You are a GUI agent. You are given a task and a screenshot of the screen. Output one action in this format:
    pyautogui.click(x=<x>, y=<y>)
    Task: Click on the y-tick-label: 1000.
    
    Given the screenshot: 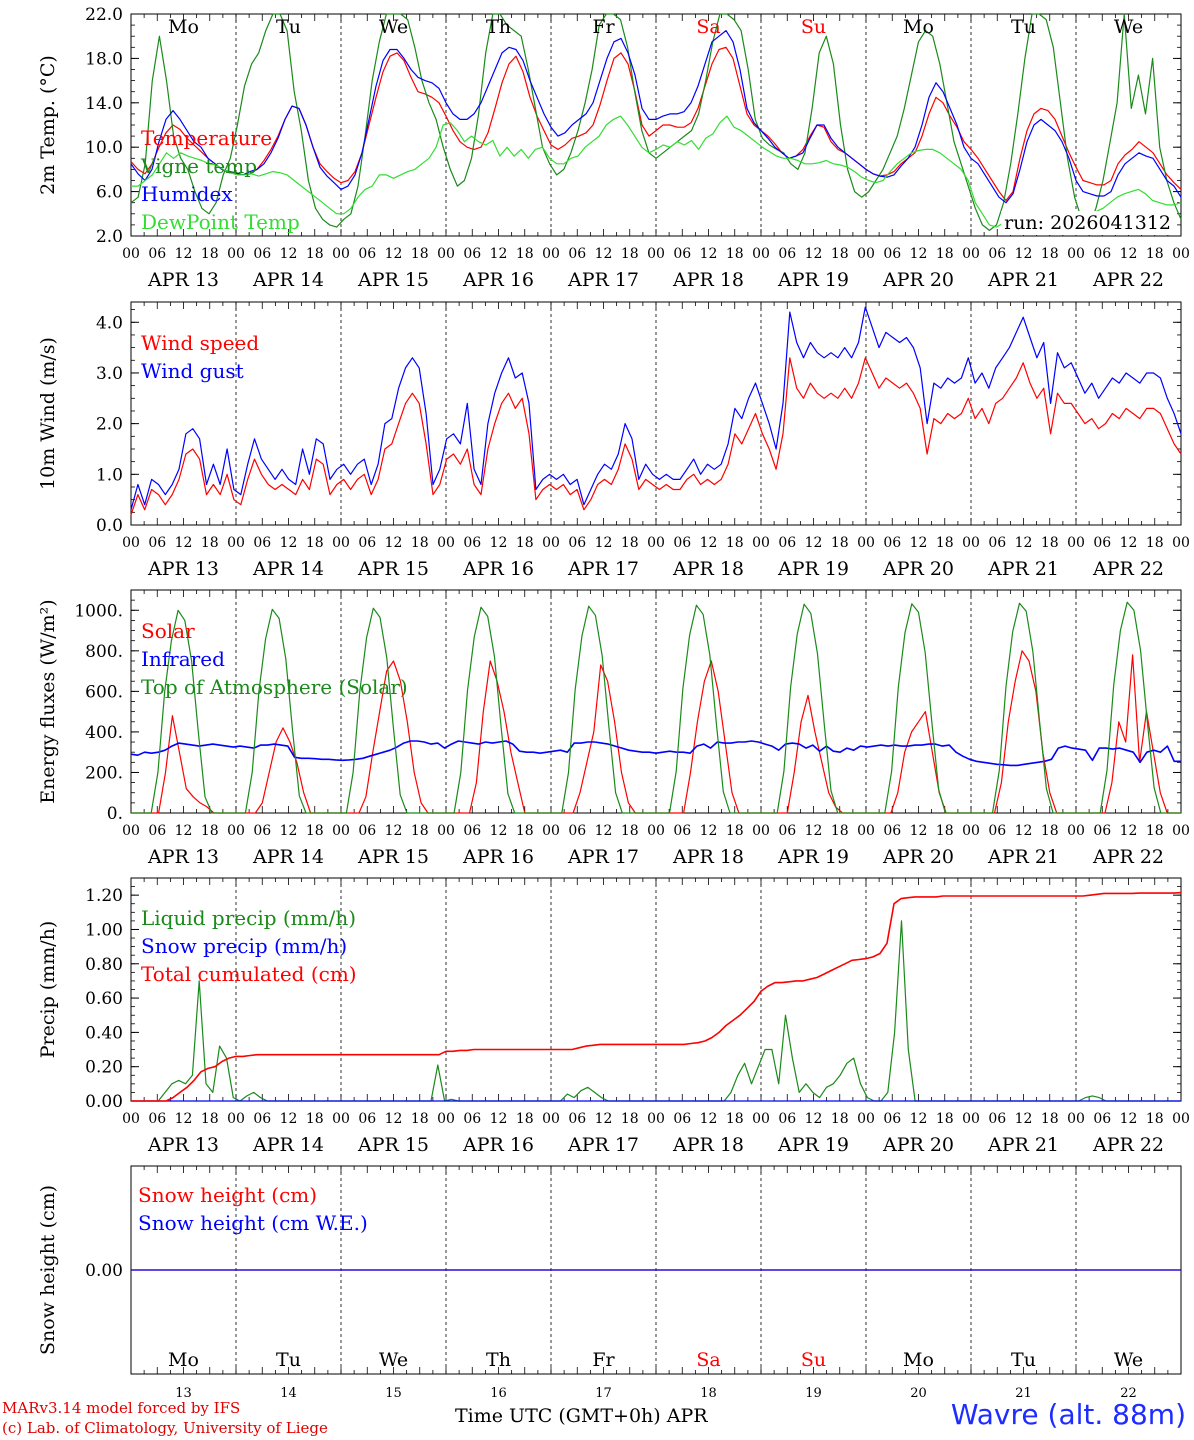 What is the action you would take?
    pyautogui.click(x=98, y=611)
    